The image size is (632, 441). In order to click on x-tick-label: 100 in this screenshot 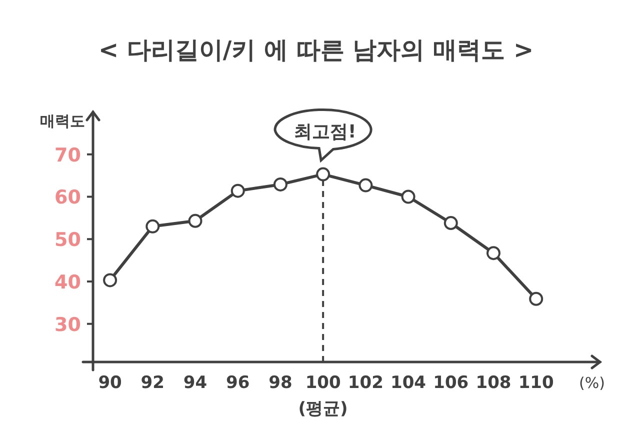, I will do `click(323, 383)`.